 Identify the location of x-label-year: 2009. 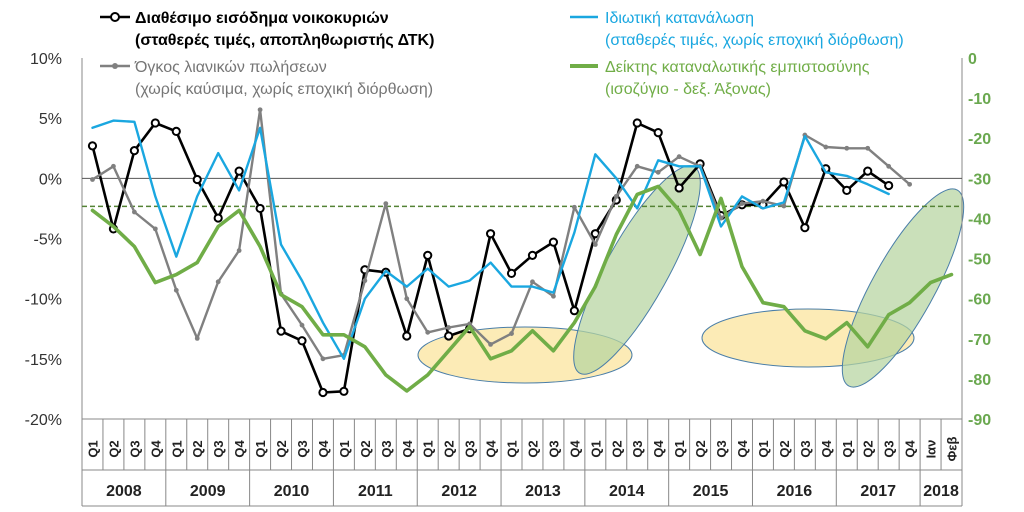
(208, 491).